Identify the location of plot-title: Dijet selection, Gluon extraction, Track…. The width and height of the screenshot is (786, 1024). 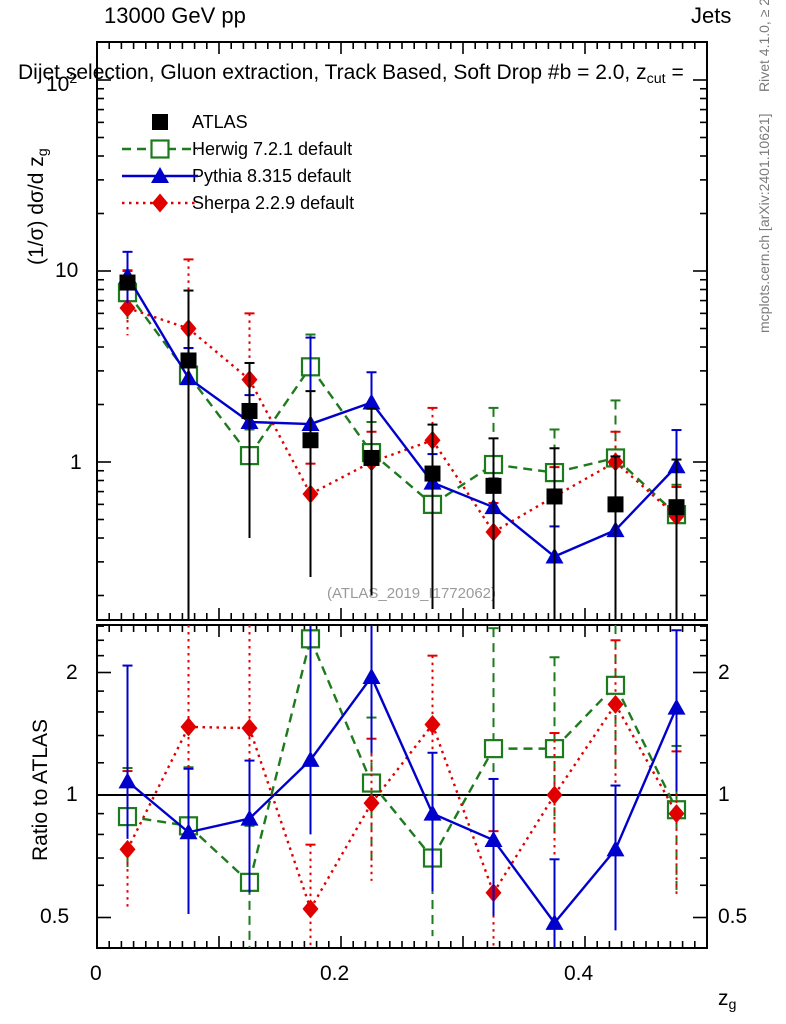
(351, 76).